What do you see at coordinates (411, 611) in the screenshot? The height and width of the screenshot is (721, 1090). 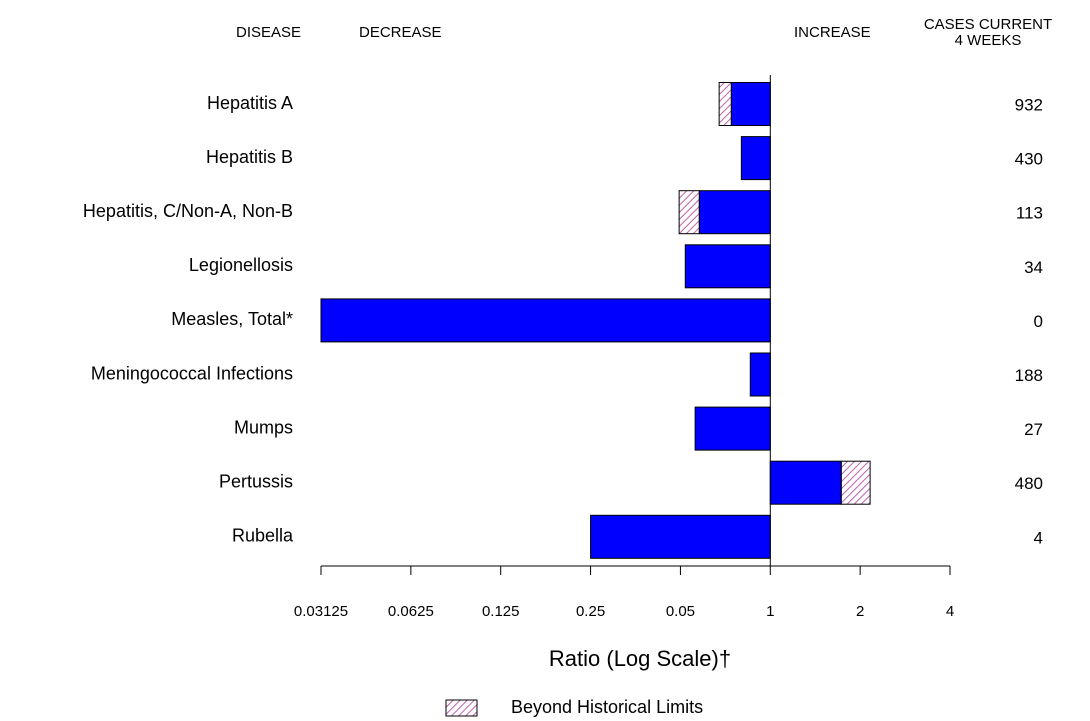 I see `x-tick-label: 0.0625` at bounding box center [411, 611].